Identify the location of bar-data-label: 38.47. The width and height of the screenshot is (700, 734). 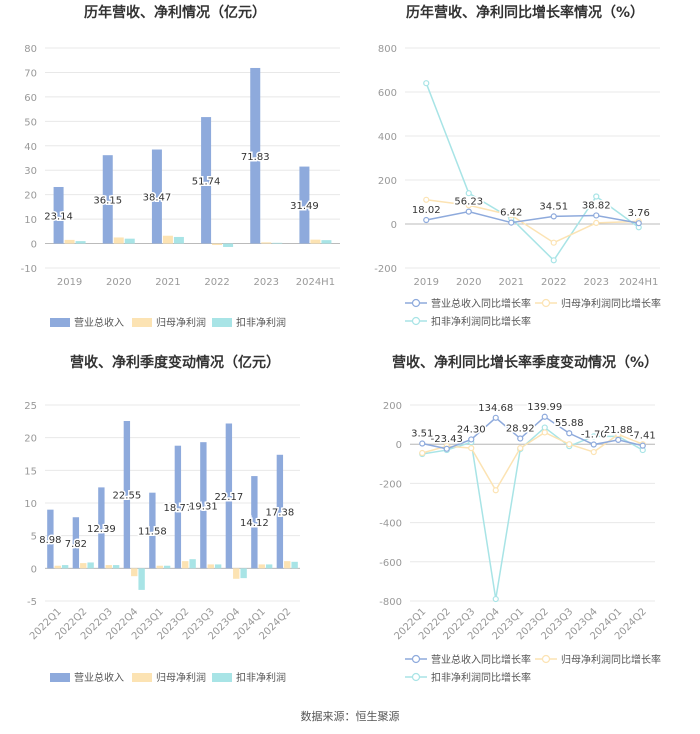
(157, 198).